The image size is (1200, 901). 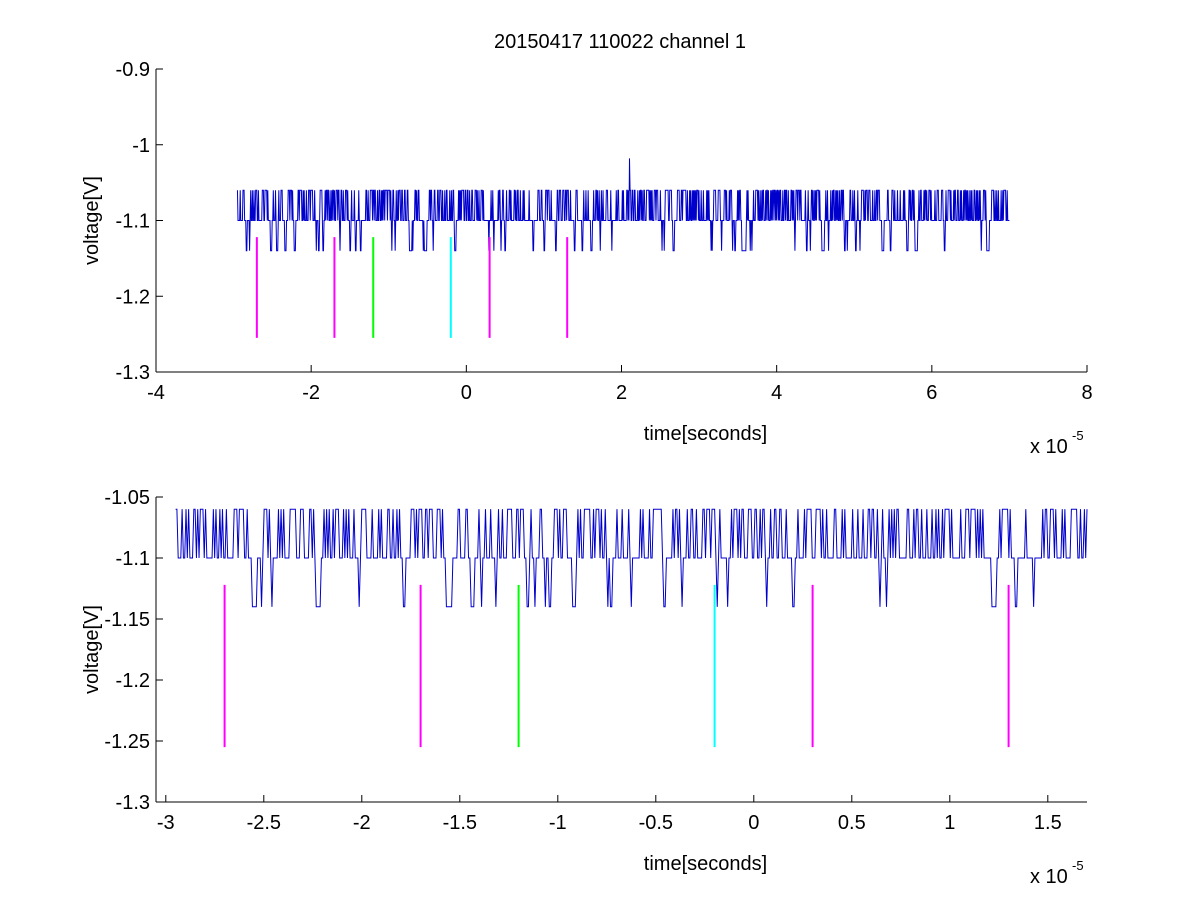 What do you see at coordinates (949, 823) in the screenshot?
I see `x-tick-label: 1` at bounding box center [949, 823].